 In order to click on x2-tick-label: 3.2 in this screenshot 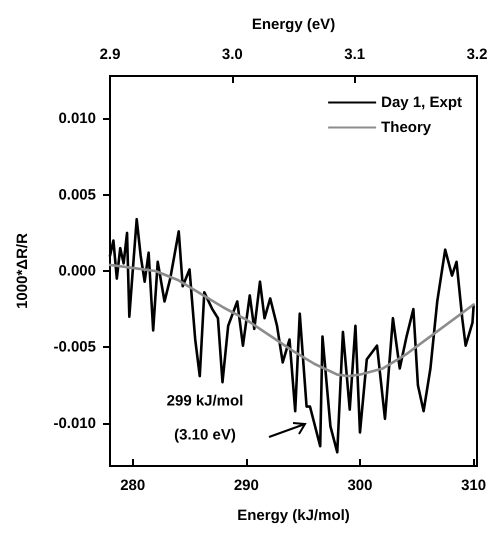, I will do `click(477, 54)`.